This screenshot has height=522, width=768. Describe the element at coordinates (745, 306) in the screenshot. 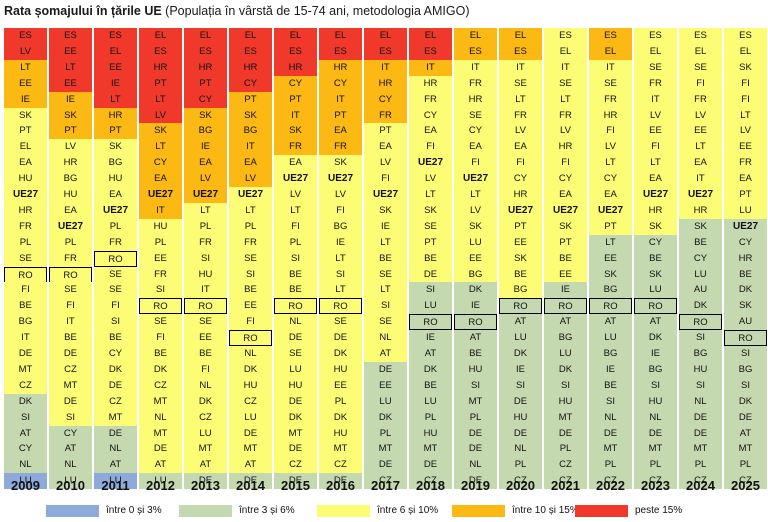

I see `cell-2025-17: SK` at that location.